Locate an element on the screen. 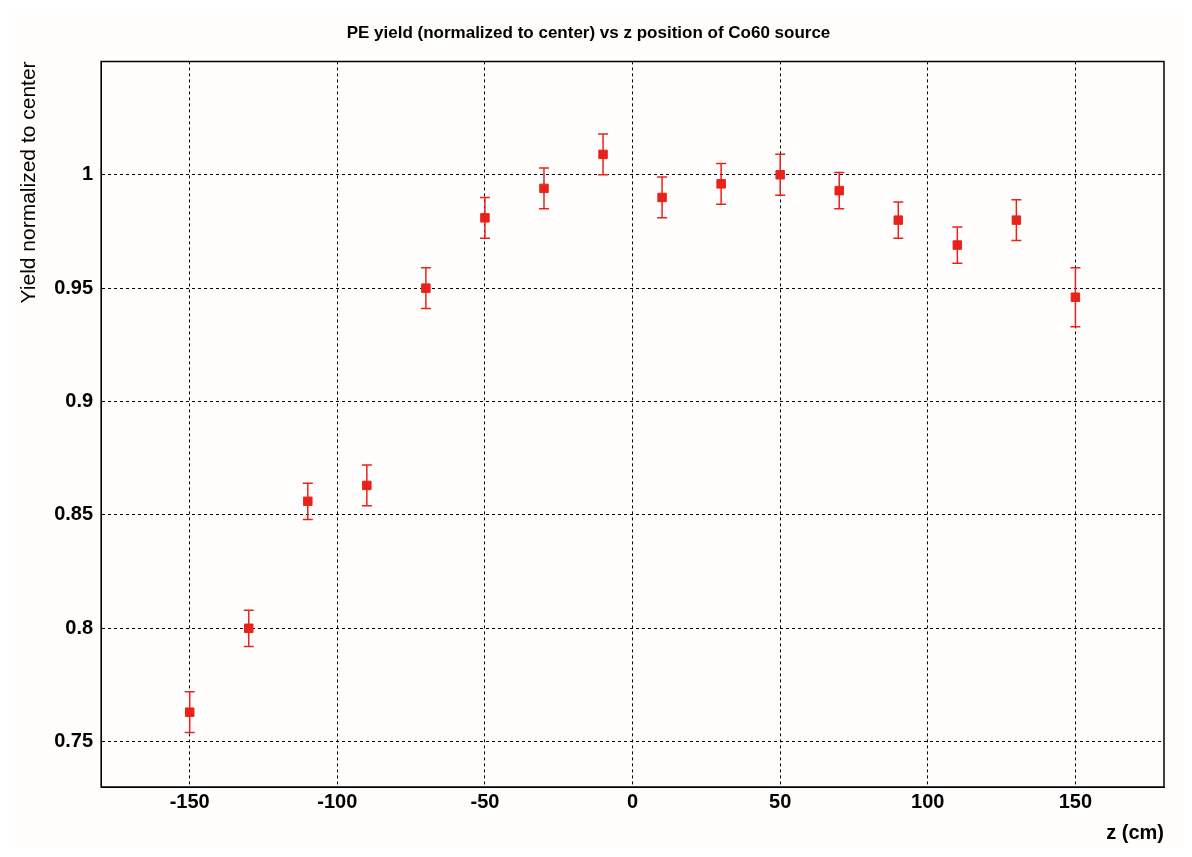  x-tick-label: 50 is located at coordinates (780, 800).